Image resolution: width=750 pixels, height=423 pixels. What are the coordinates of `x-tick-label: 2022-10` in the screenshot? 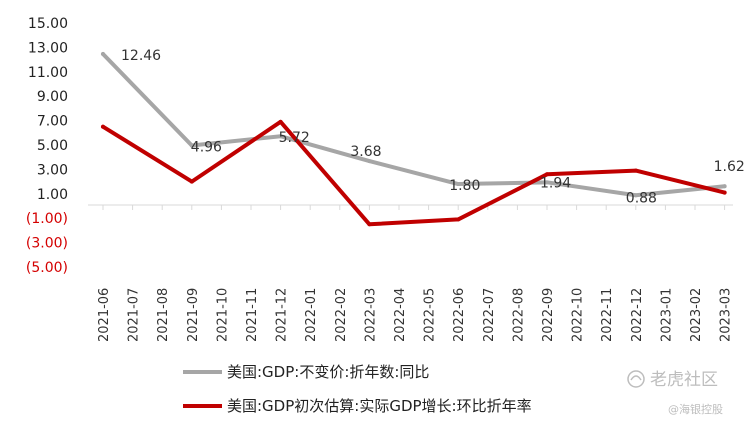 It's located at (578, 315).